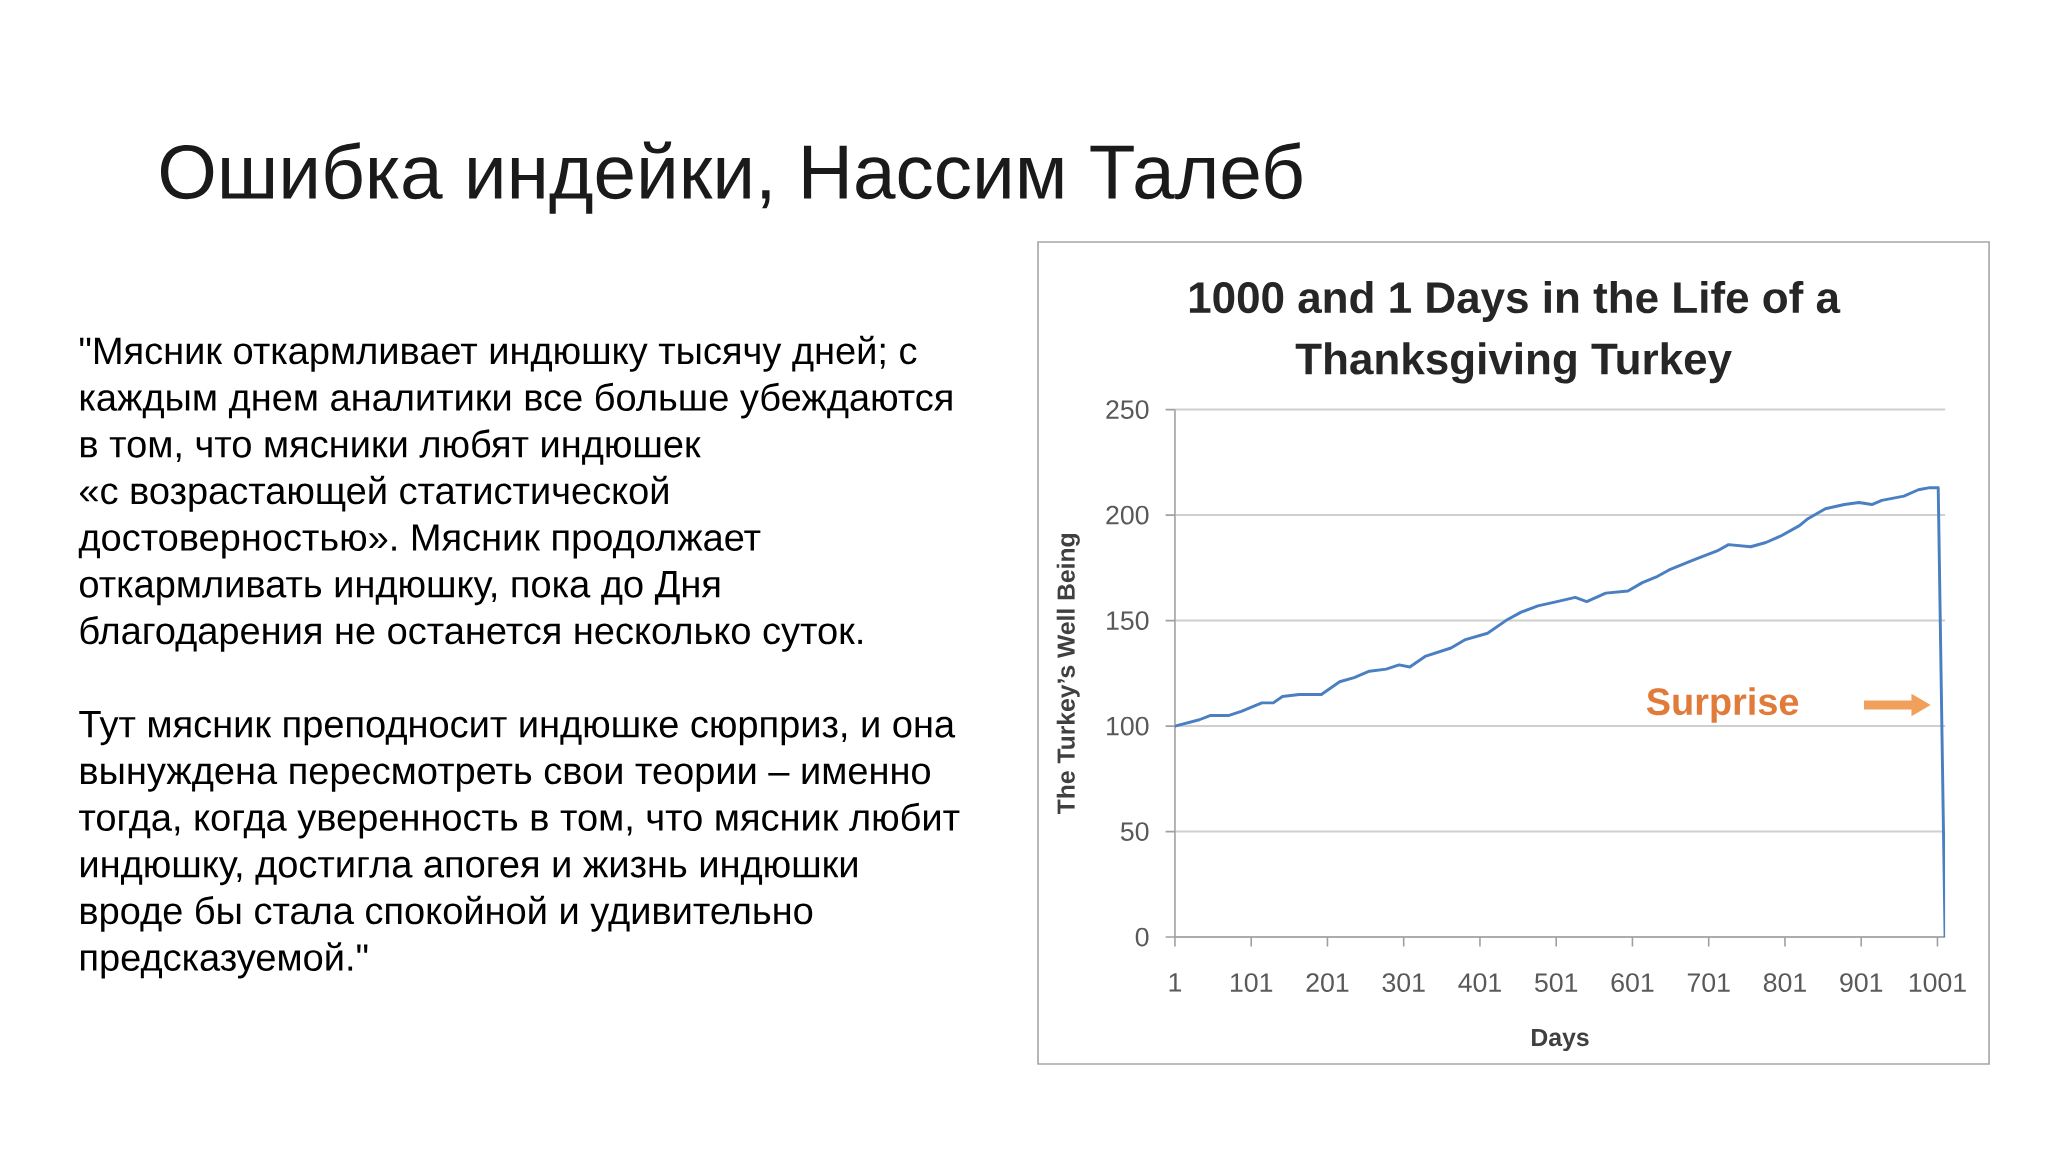  Describe the element at coordinates (1127, 410) in the screenshot. I see `y-tick-label: 250` at that location.